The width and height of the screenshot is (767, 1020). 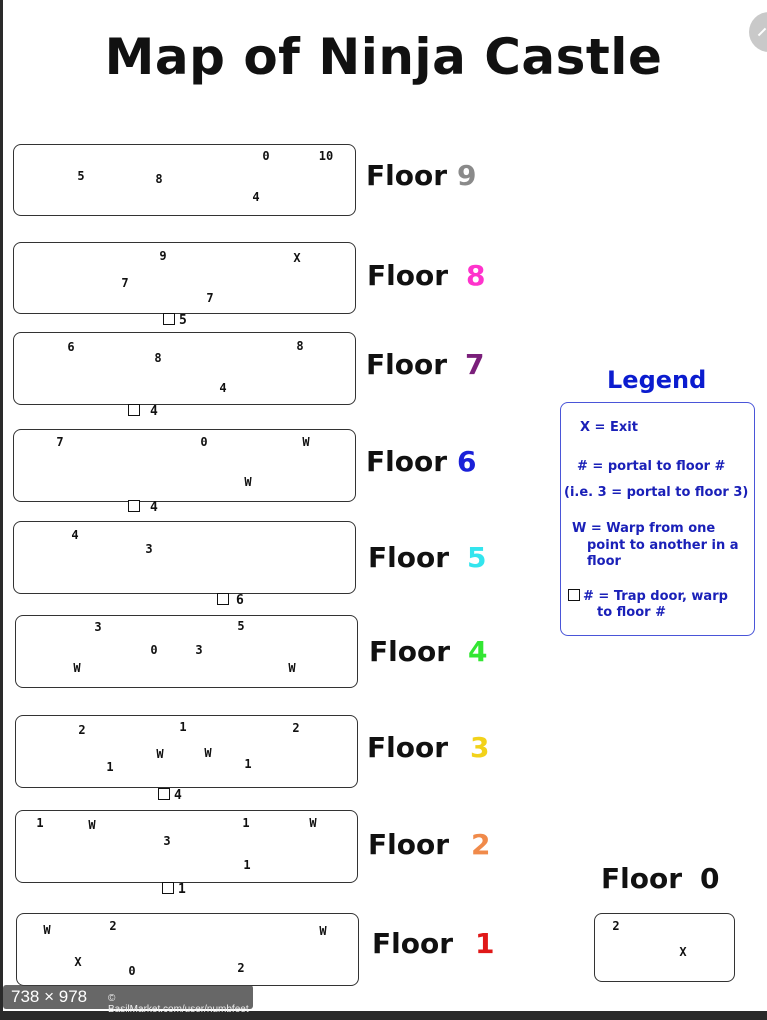 I want to click on floor-6-map: 7 0 W W, so click(x=184, y=465).